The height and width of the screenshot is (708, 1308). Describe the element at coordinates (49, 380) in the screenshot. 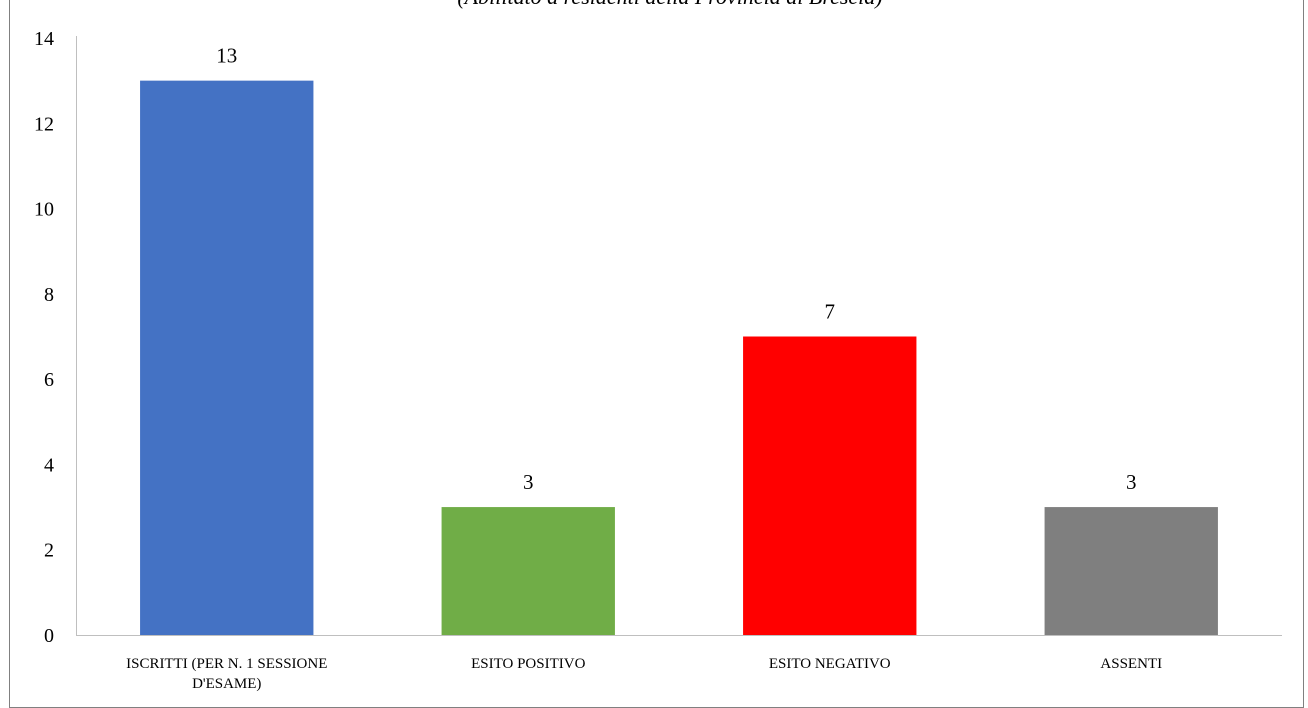

I see `y-tick-label: 6` at that location.